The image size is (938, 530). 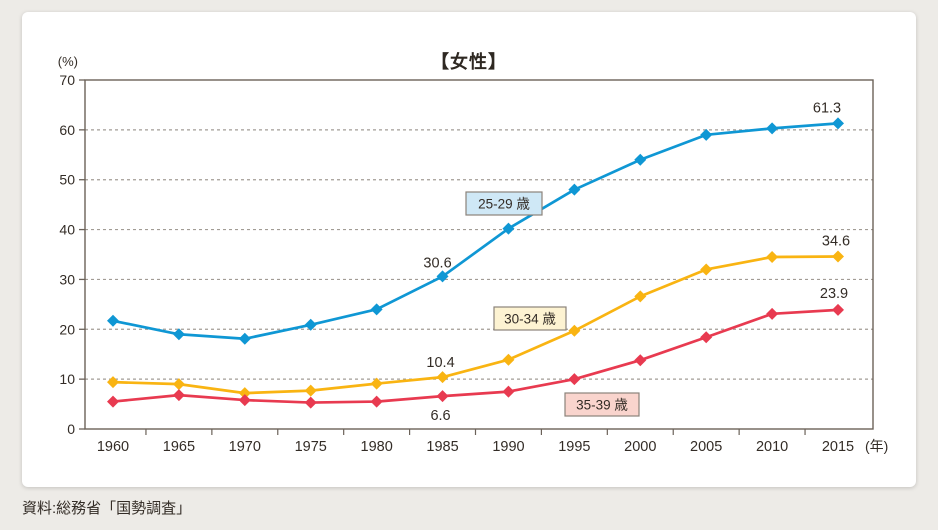 What do you see at coordinates (640, 360) in the screenshot?
I see `marker-35-39歳-2000` at bounding box center [640, 360].